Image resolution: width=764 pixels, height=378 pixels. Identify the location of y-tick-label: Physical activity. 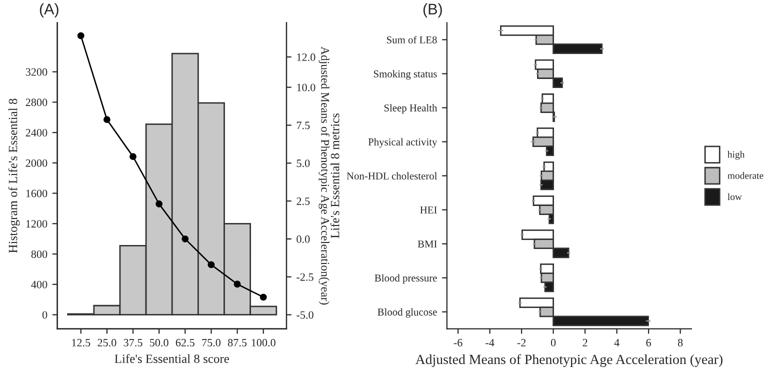
(403, 143).